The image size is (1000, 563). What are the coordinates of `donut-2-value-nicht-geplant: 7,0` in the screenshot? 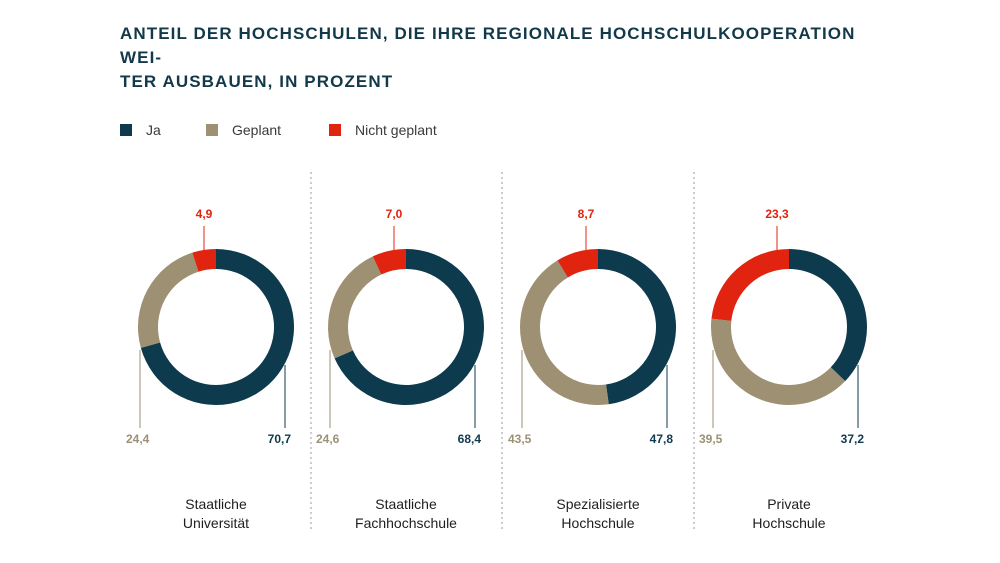 It's located at (394, 214).